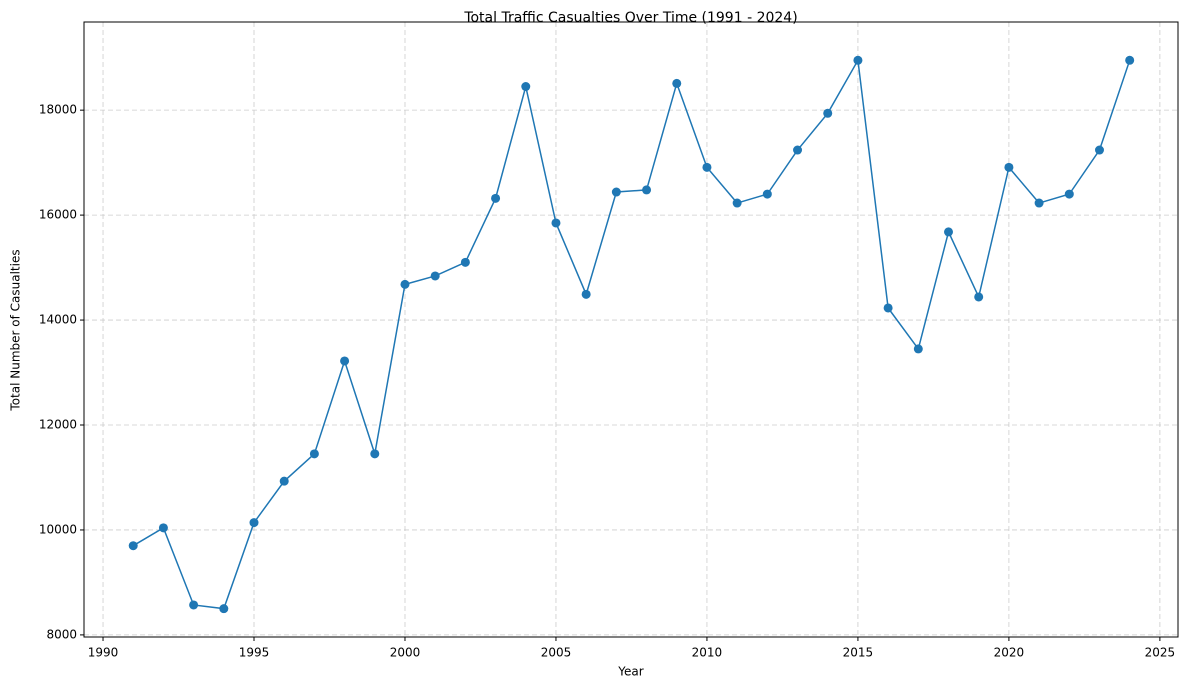 The image size is (1189, 694). What do you see at coordinates (58, 215) in the screenshot?
I see `y-tick-label: 16000` at bounding box center [58, 215].